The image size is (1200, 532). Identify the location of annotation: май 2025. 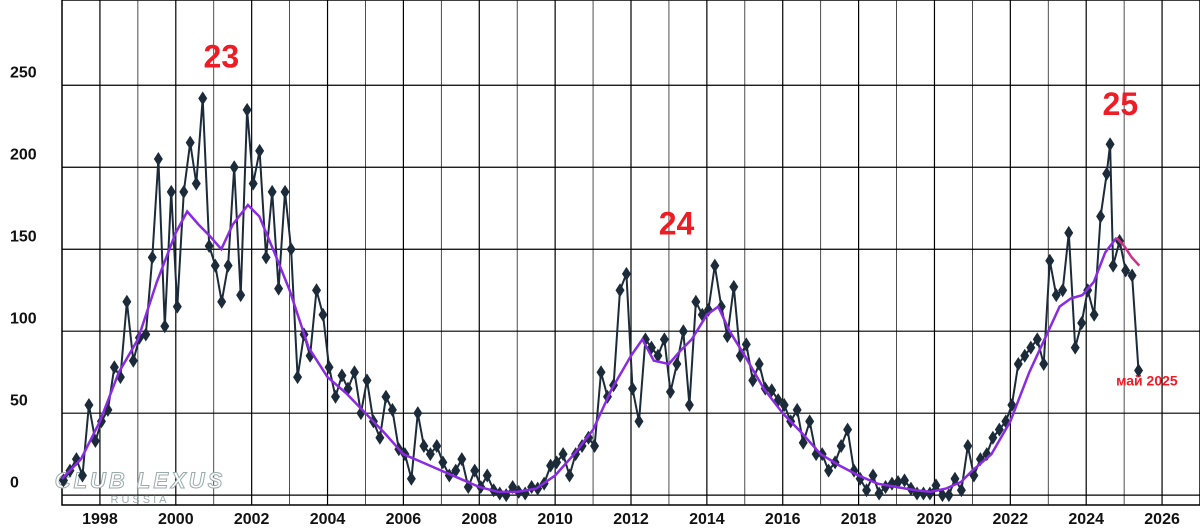
(1147, 381).